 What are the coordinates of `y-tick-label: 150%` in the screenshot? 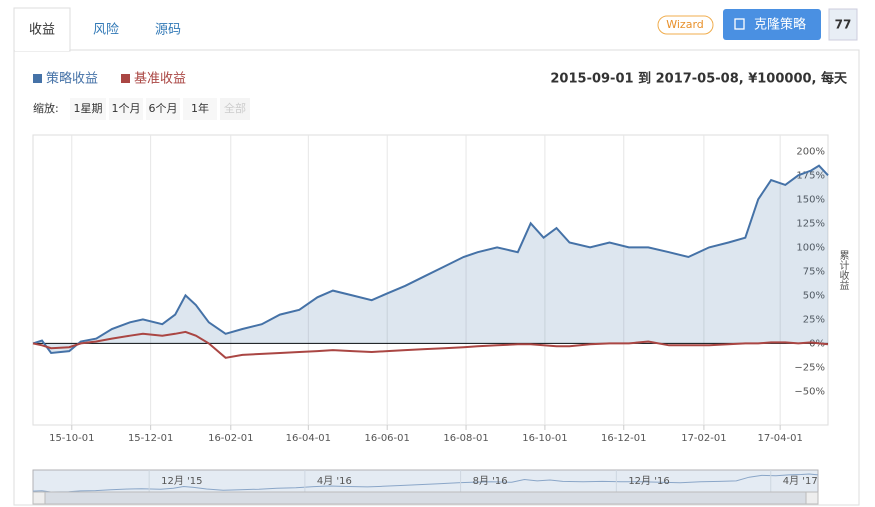 It's located at (810, 199).